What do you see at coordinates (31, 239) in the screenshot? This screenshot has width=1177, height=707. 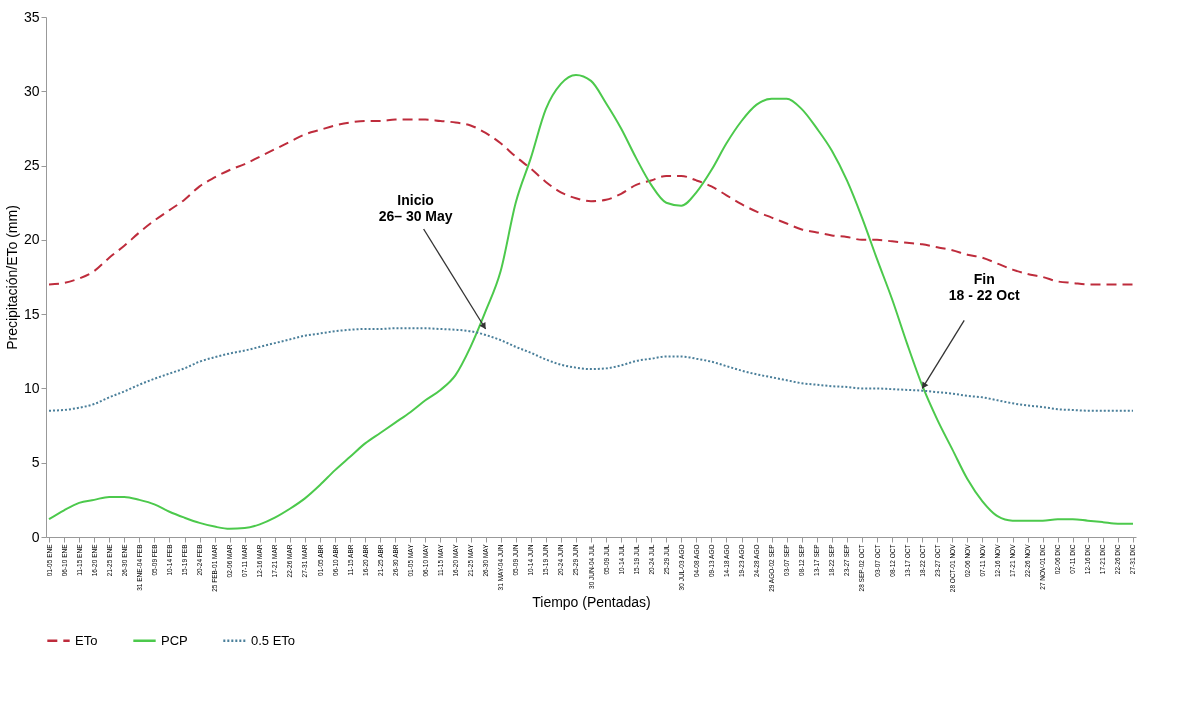 I see `y-tick-label: 20` at bounding box center [31, 239].